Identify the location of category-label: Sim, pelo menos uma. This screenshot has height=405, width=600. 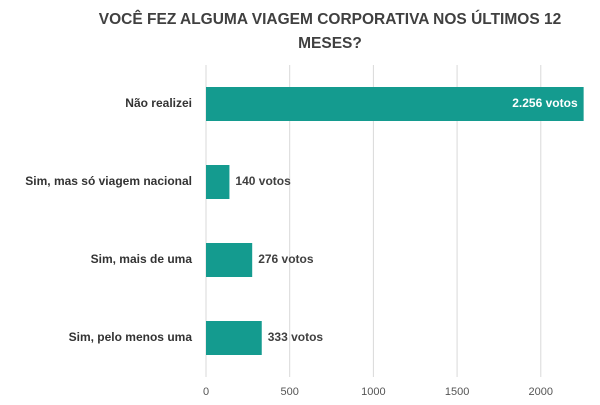
(131, 337).